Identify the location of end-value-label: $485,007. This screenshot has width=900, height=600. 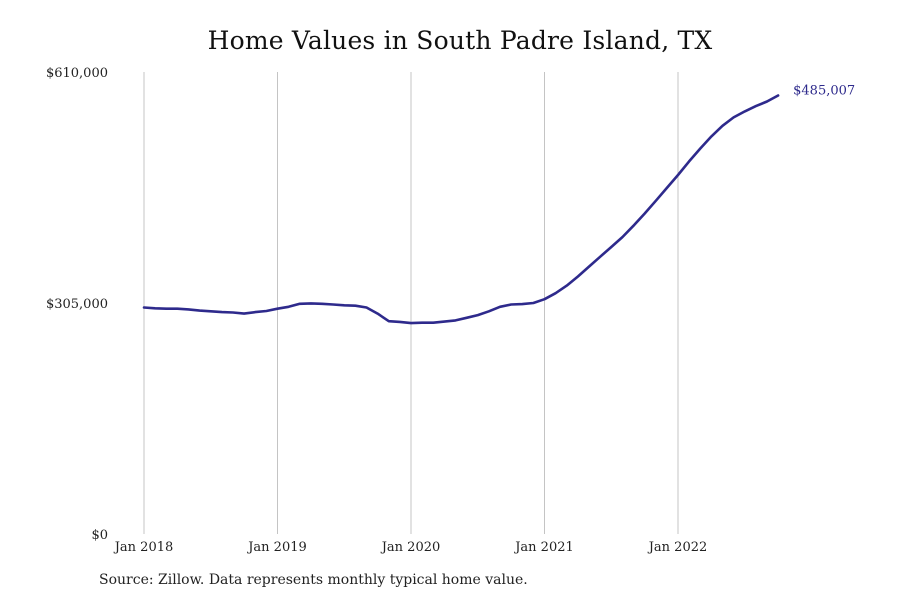
(824, 90).